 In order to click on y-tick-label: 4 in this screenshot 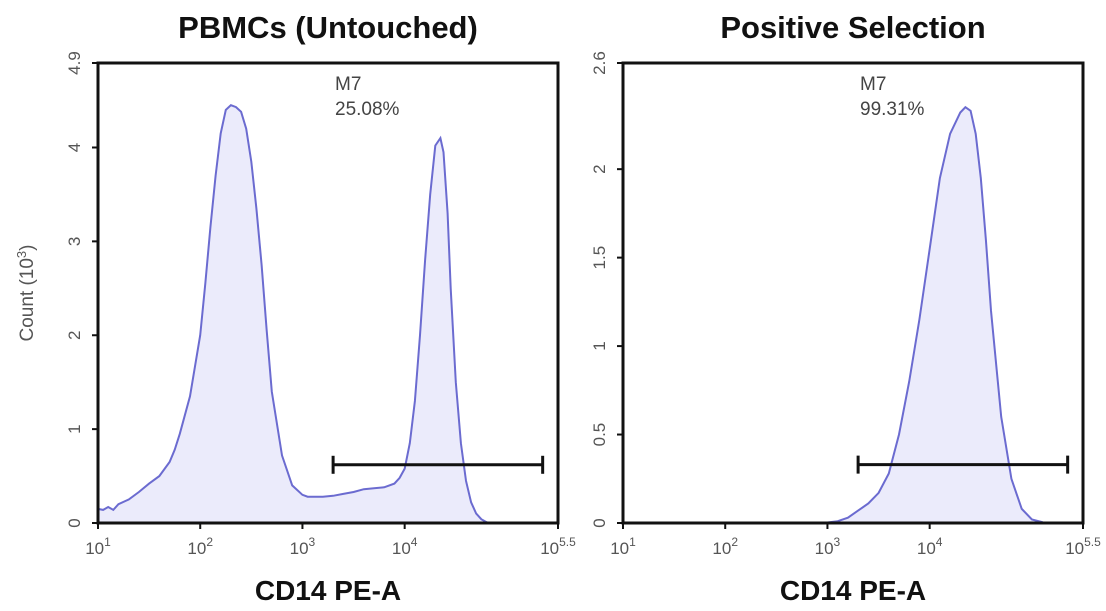, I will do `click(74, 147)`.